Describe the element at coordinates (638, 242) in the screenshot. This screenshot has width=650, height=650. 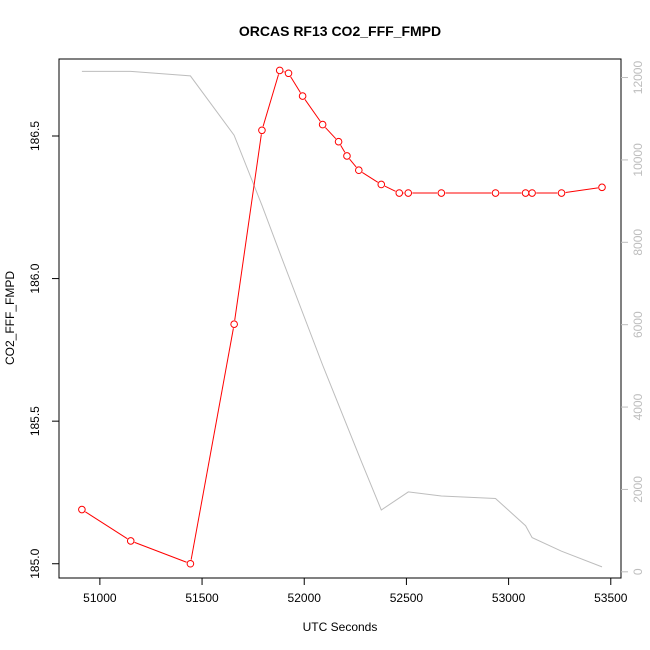
I see `y2-tick-label: 8000` at that location.